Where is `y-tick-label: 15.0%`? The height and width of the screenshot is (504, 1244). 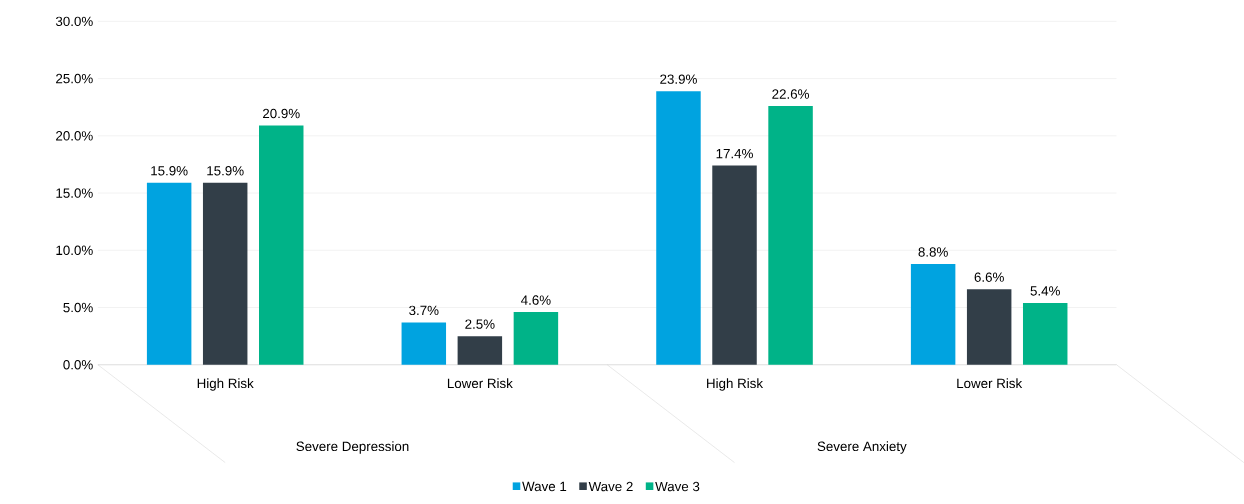 y-tick-label: 15.0% is located at coordinates (74, 193).